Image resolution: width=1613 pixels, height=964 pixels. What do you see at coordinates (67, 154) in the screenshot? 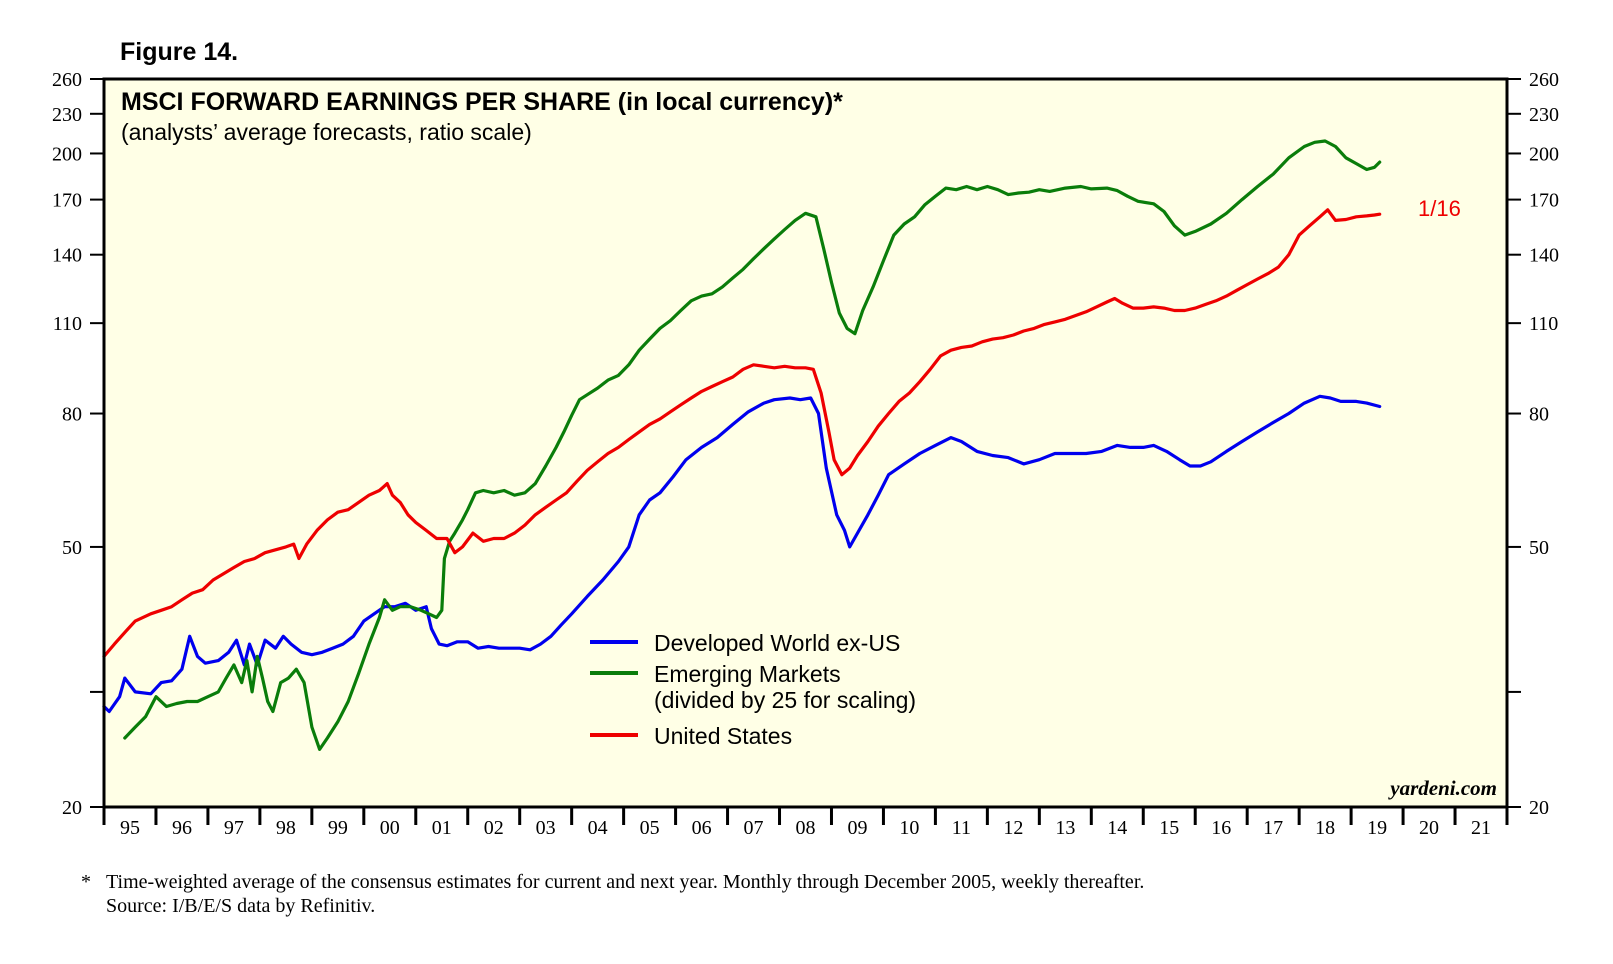
I see `y-tick-label-left-200: 200` at bounding box center [67, 154].